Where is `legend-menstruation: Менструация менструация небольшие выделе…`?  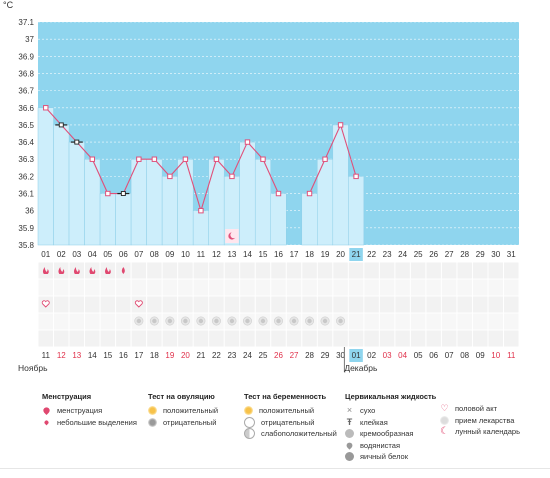 legend-menstruation: Менструация менструация небольшие выделе… is located at coordinates (89, 410).